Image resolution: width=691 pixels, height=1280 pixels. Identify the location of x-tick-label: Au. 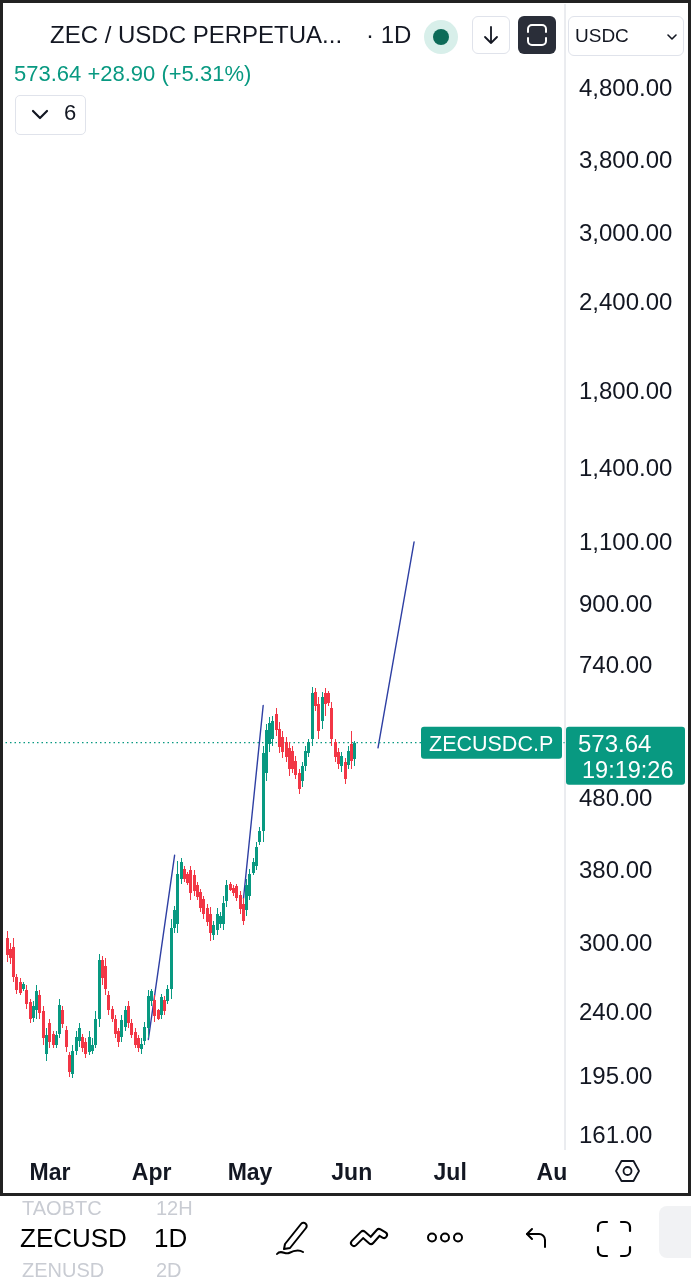
(552, 1172).